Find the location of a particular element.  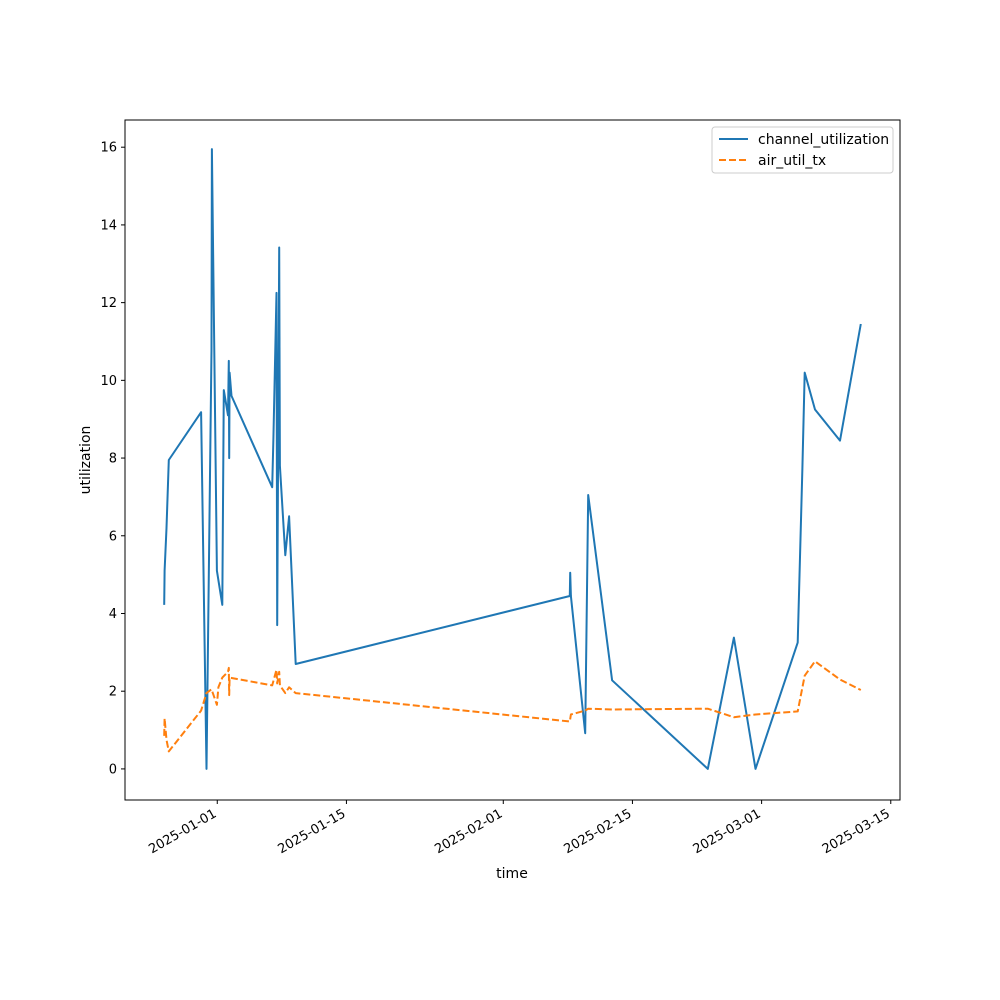

legend: channel_utilization air_util_tx is located at coordinates (802, 150).